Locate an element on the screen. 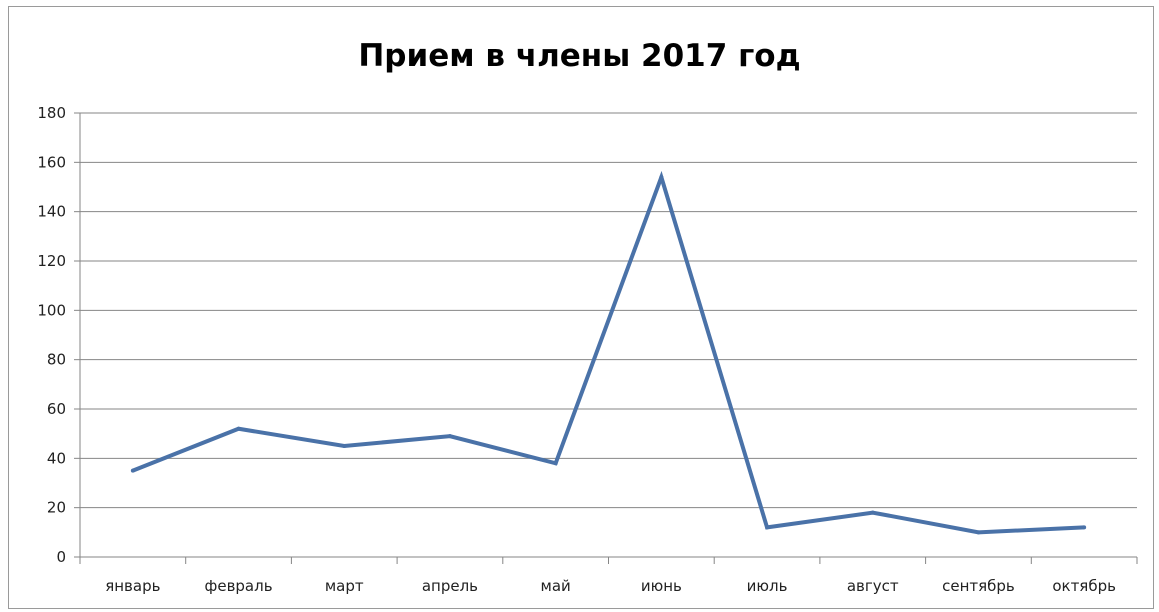  y-tick-label: 100 is located at coordinates (51, 310).